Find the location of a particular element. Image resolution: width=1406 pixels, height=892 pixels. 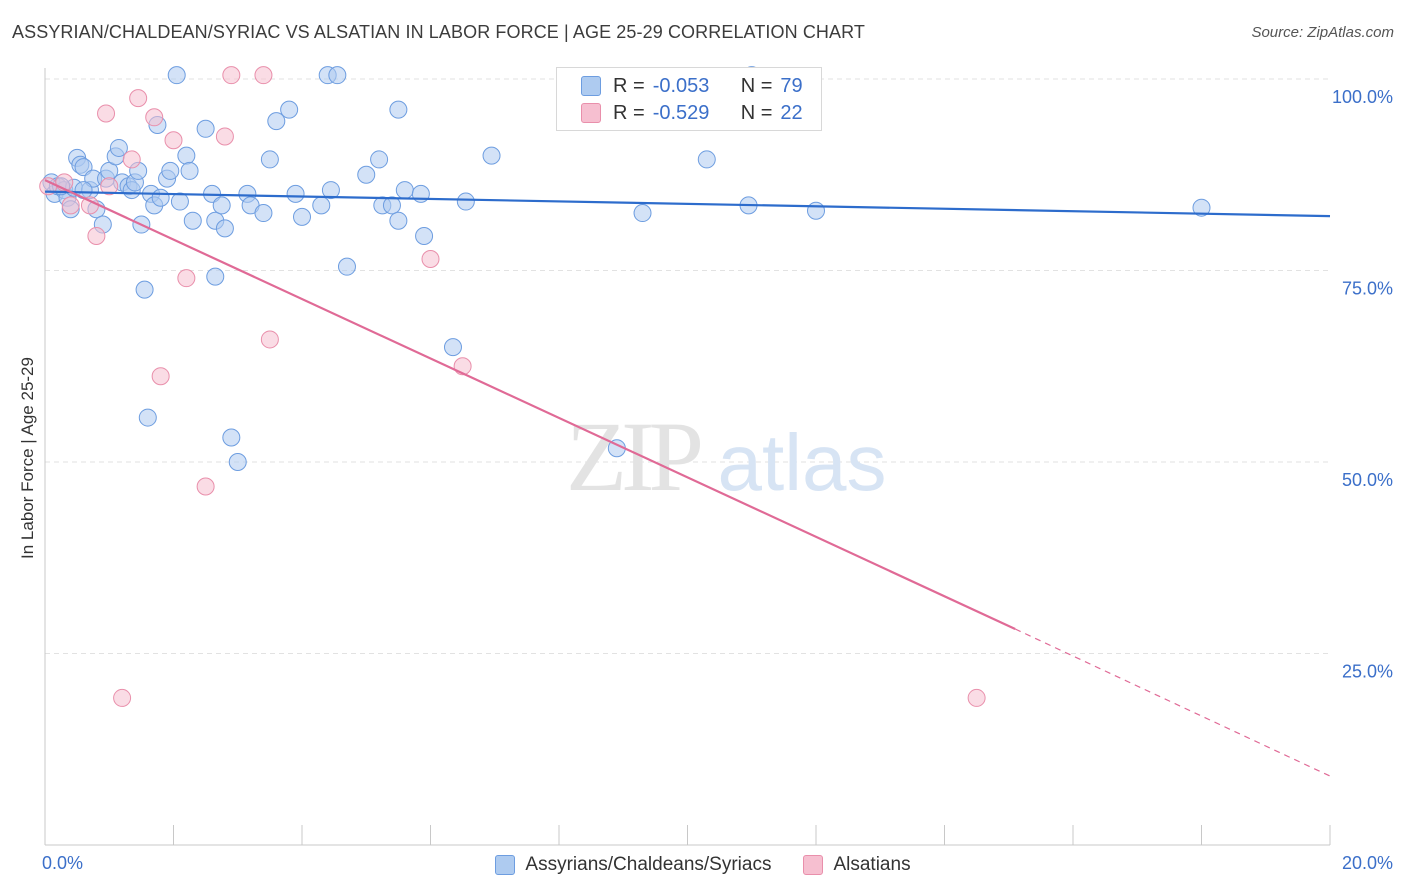

stats-box: R = -0.053 N = 79 R = -0.529 N = 22 is located at coordinates (689, 99).